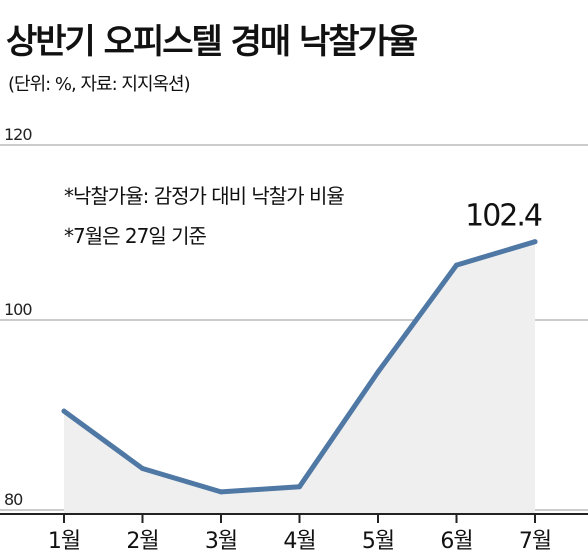  What do you see at coordinates (456, 541) in the screenshot?
I see `x-tick-label: 6월` at bounding box center [456, 541].